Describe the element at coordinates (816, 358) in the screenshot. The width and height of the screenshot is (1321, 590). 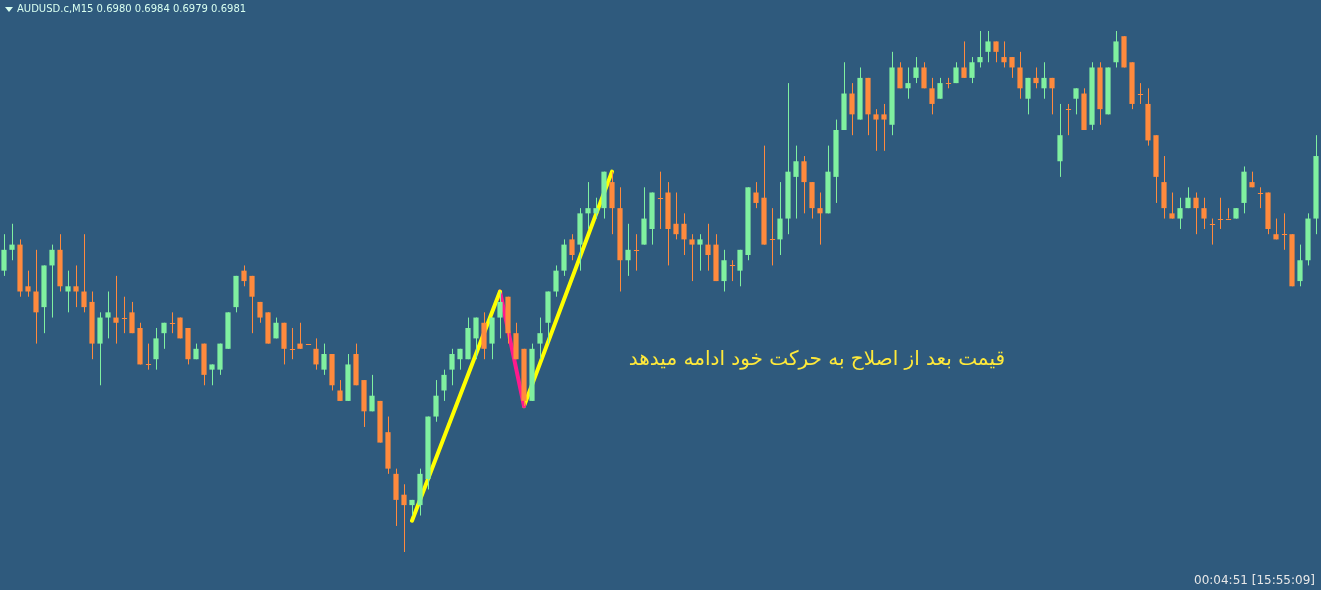
I see `annotation: قیمت بعد از اصلاح به حرکت خود ادامه میدهد` at that location.